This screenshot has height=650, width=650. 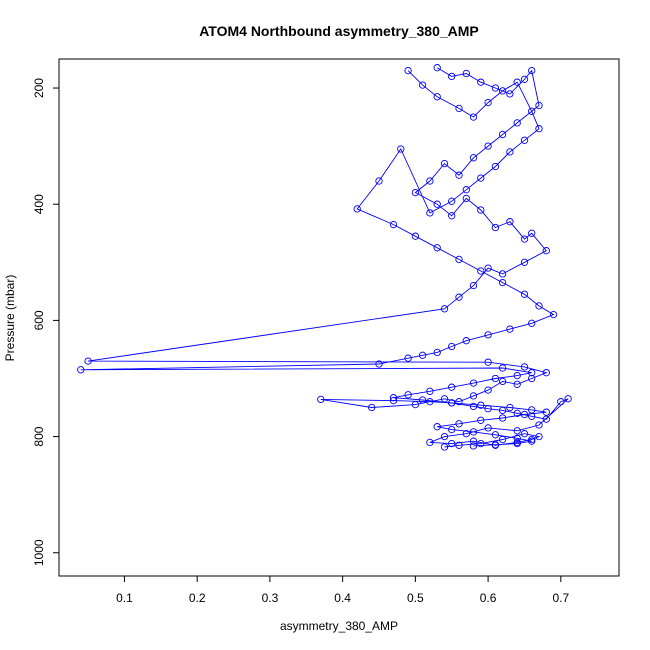 I want to click on x-tick-label: 0.1, so click(x=124, y=598).